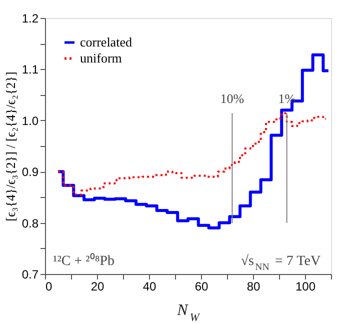  I want to click on annotation: 1%, so click(287, 98).